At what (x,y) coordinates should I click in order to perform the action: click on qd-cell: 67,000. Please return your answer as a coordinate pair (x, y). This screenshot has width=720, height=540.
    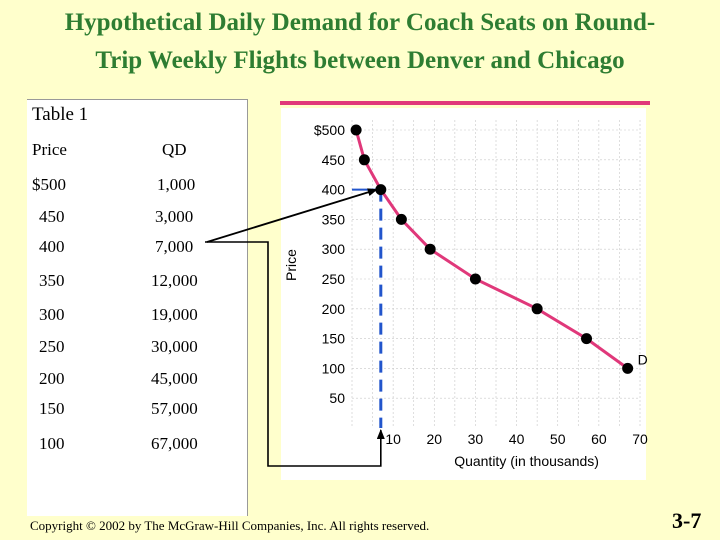
    Looking at the image, I should click on (174, 443).